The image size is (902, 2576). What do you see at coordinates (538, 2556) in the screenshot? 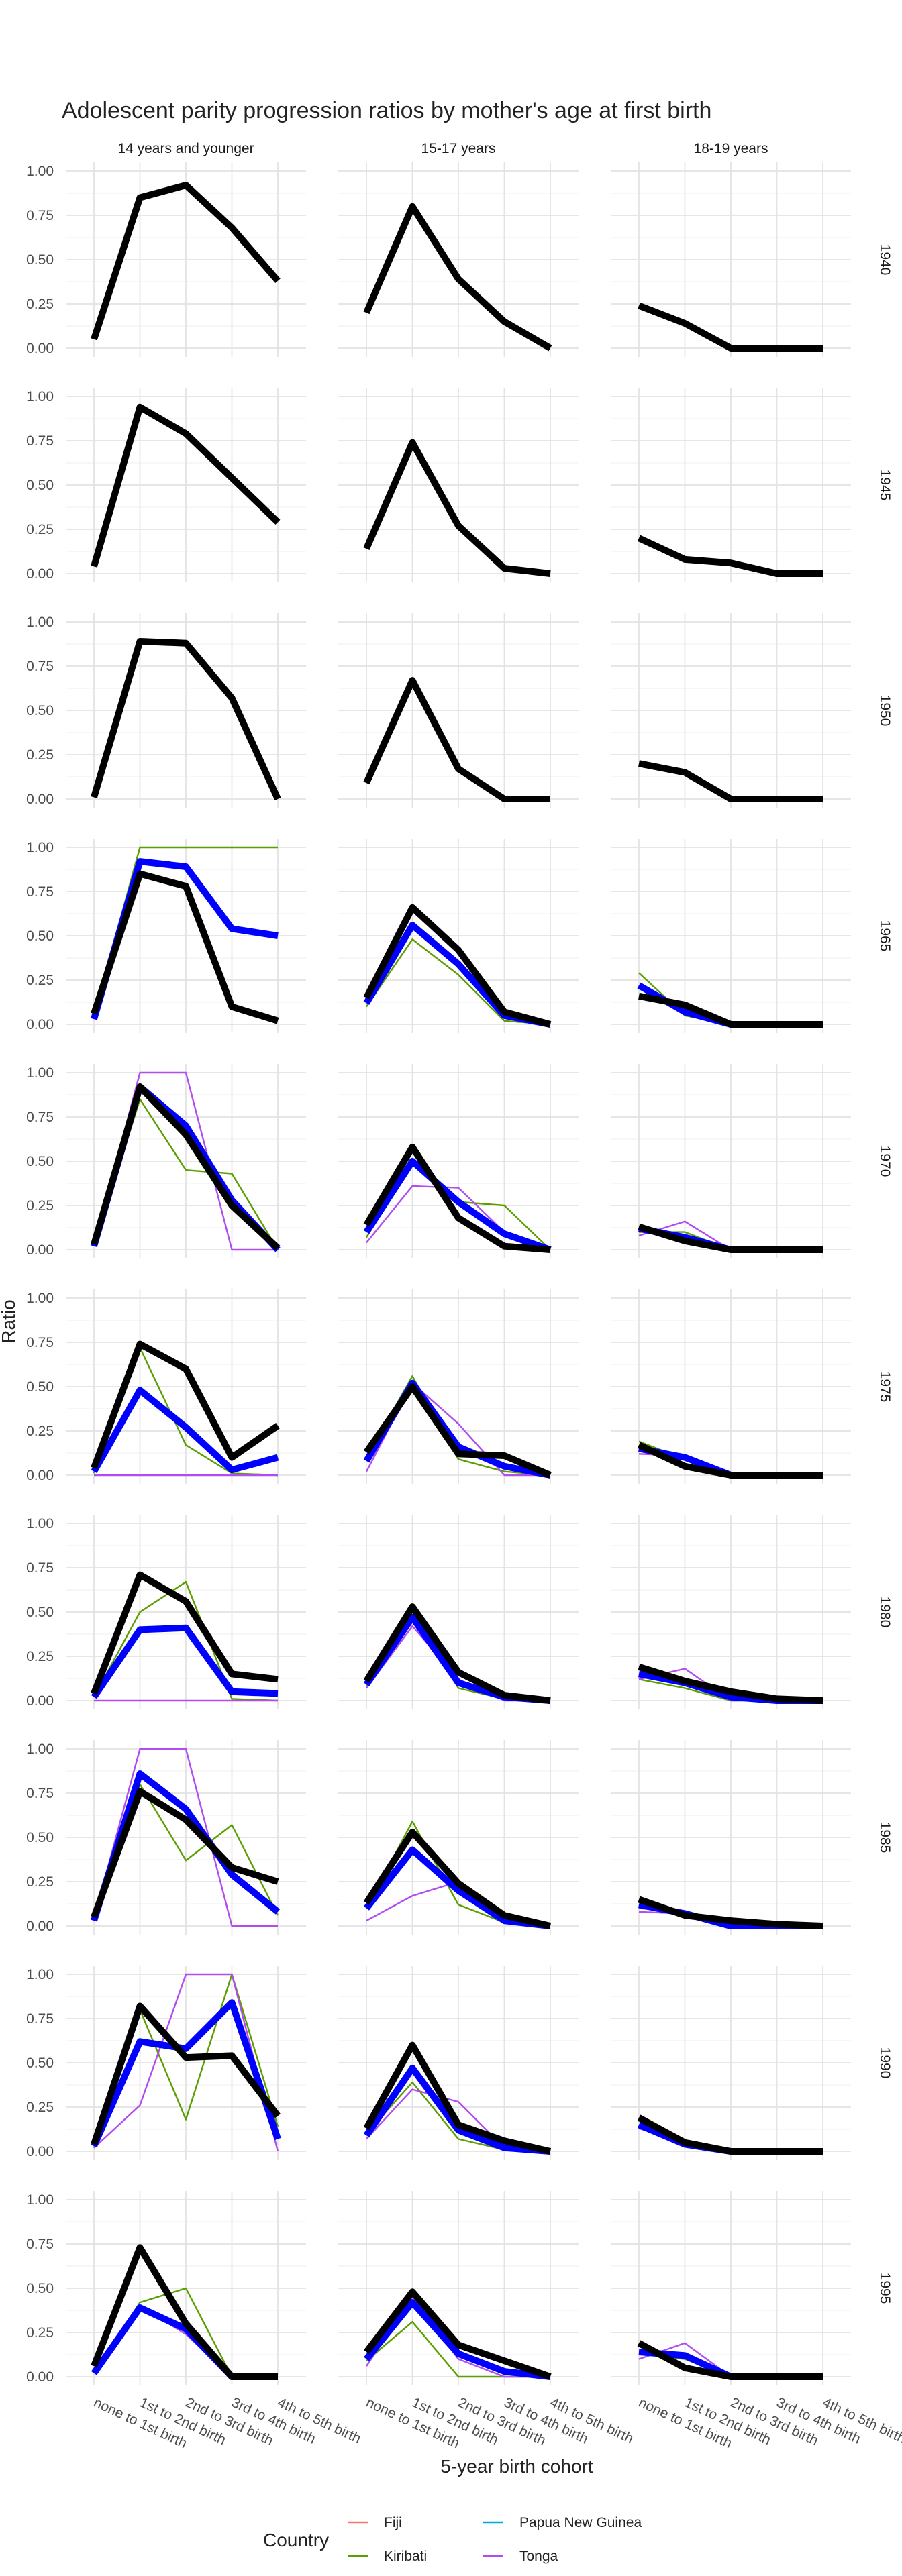
I see `legend-label: Tonga` at bounding box center [538, 2556].